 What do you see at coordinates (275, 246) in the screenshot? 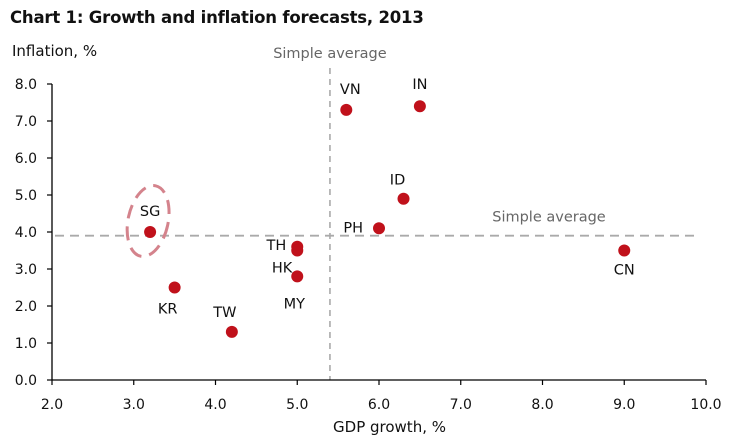
I see `point-label-th: TH` at bounding box center [275, 246].